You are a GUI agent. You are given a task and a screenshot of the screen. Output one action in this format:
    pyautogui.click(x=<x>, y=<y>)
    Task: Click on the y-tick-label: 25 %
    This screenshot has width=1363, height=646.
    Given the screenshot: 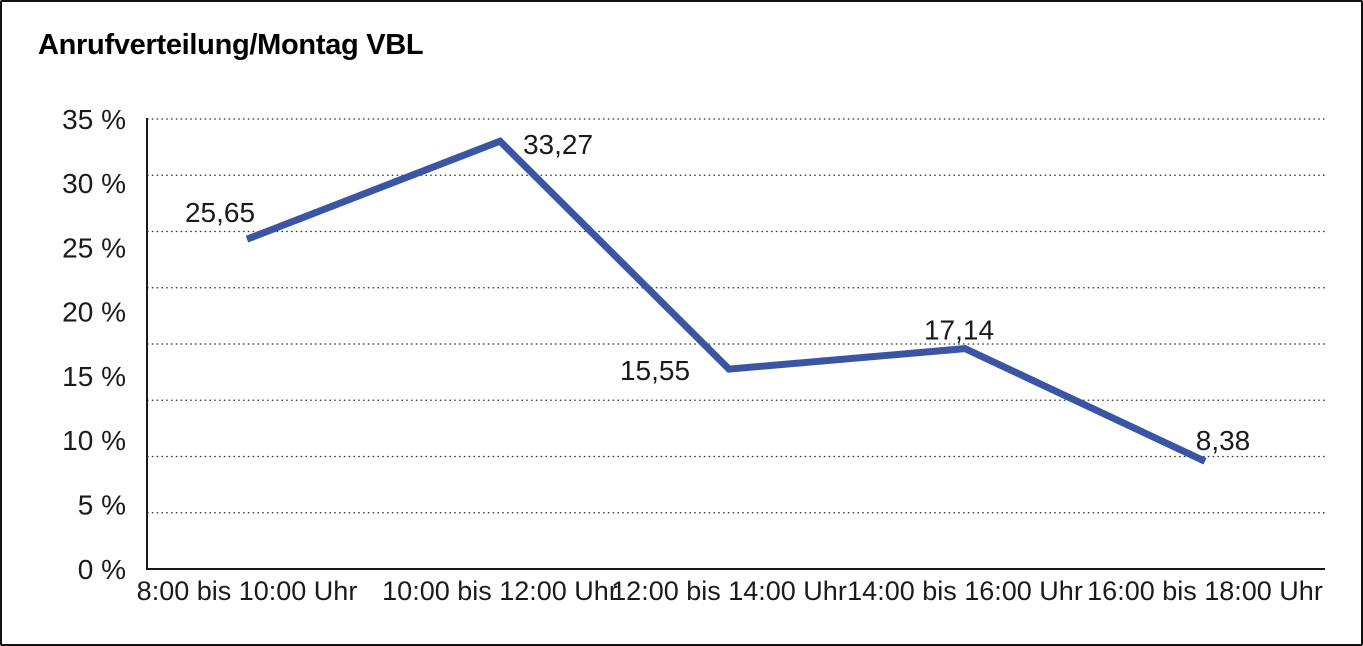 What is the action you would take?
    pyautogui.click(x=94, y=247)
    